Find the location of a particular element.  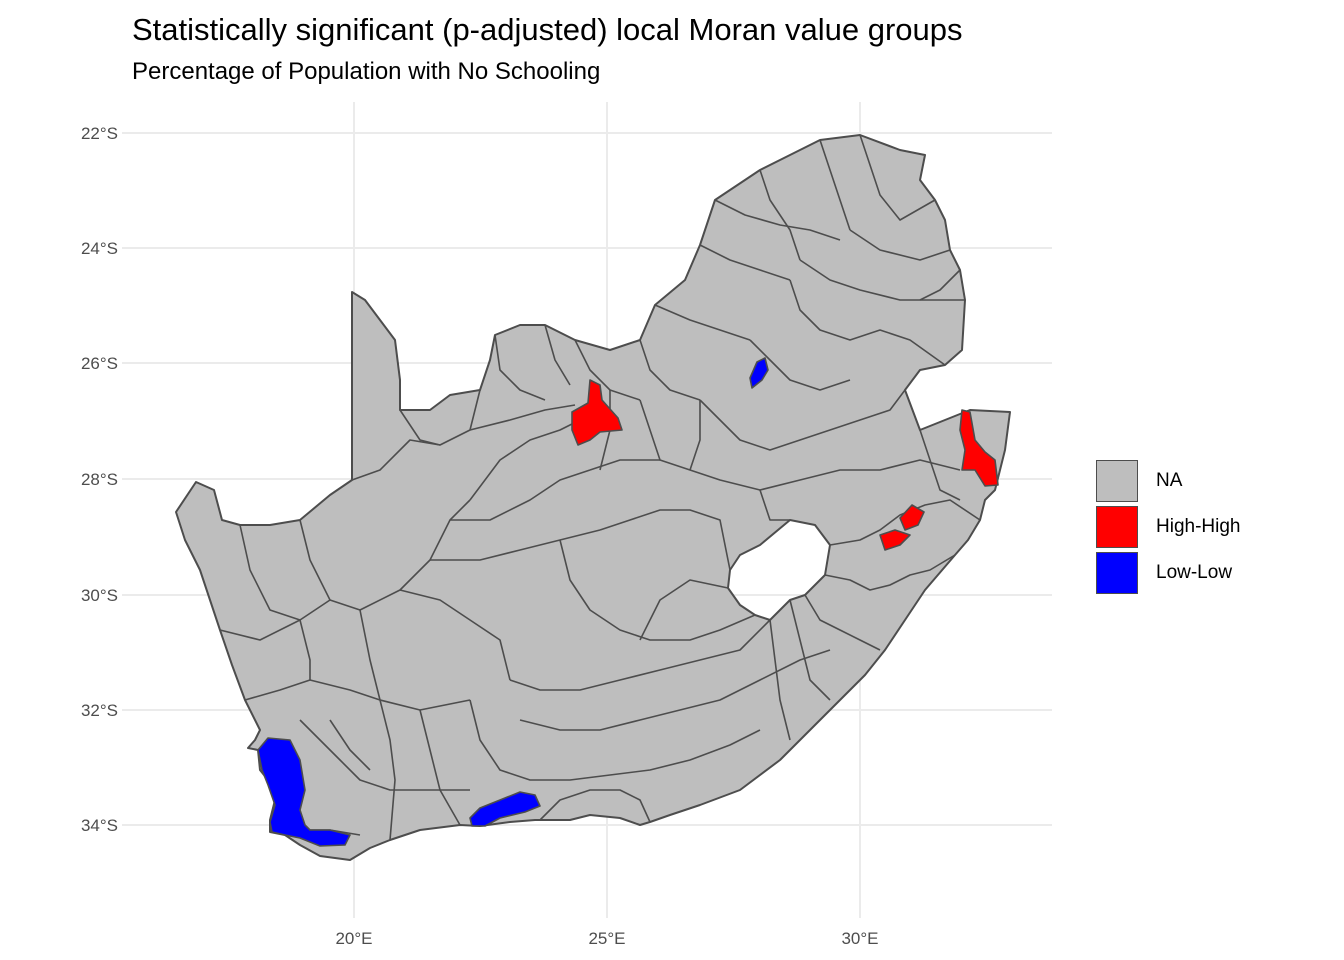

y-tick-label: 24°S is located at coordinates (99, 248).